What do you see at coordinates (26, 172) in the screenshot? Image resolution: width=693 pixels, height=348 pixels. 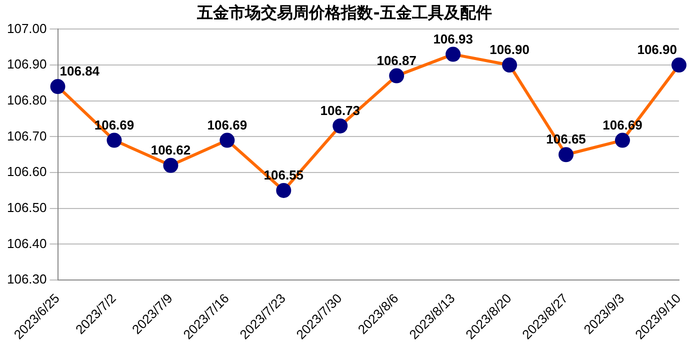 I see `y-tick-label: 106.60` at bounding box center [26, 172].